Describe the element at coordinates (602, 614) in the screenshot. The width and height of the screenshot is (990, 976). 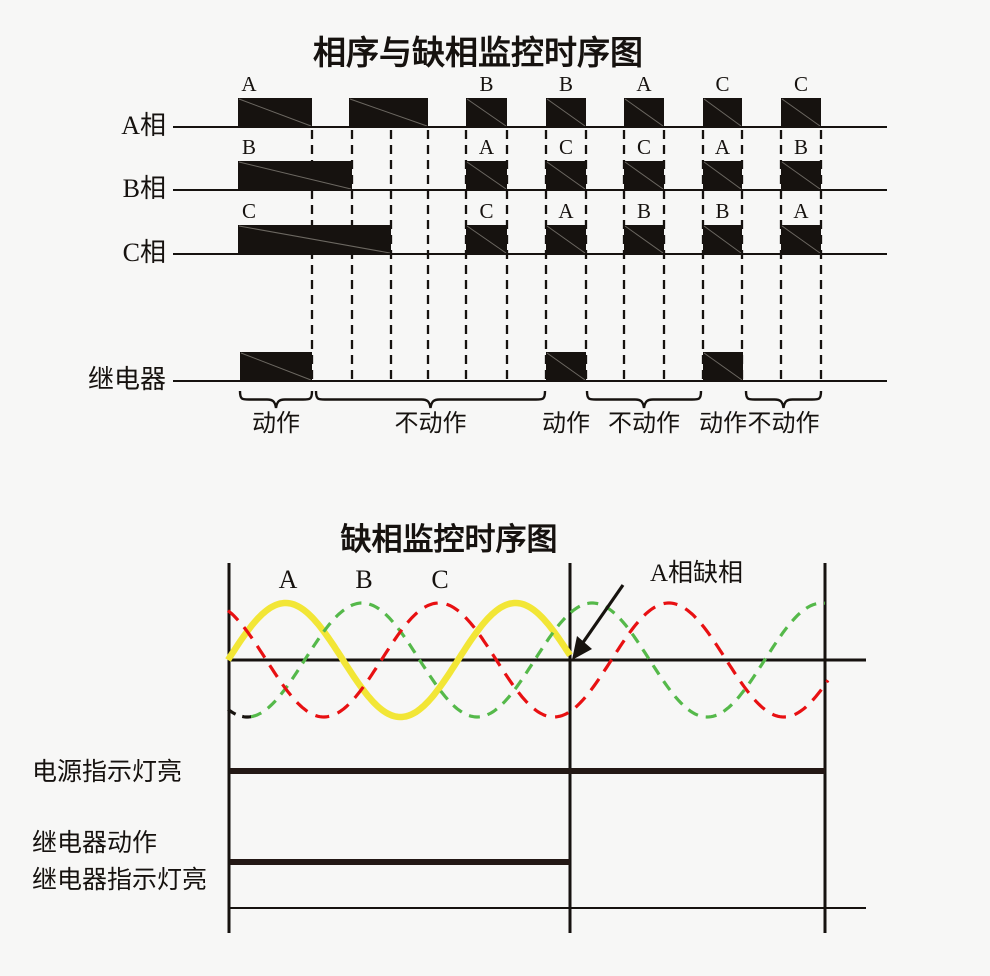
I see `phase-loss-arrow-line` at that location.